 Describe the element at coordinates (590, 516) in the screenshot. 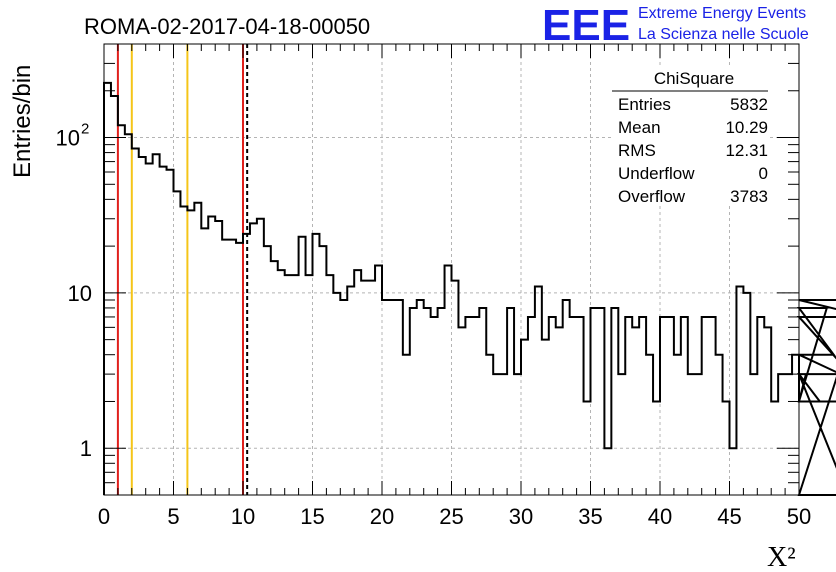

I see `x-tick-label: 35` at that location.